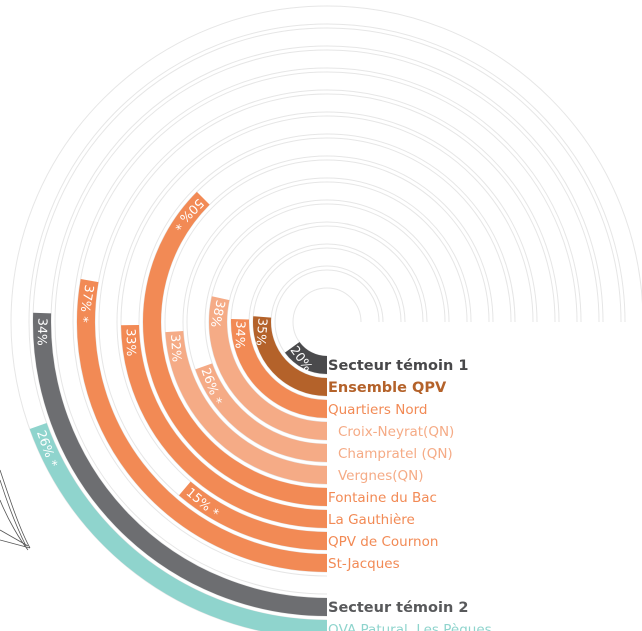  What do you see at coordinates (381, 476) in the screenshot?
I see `category-label: Vergnes(QN)` at bounding box center [381, 476].